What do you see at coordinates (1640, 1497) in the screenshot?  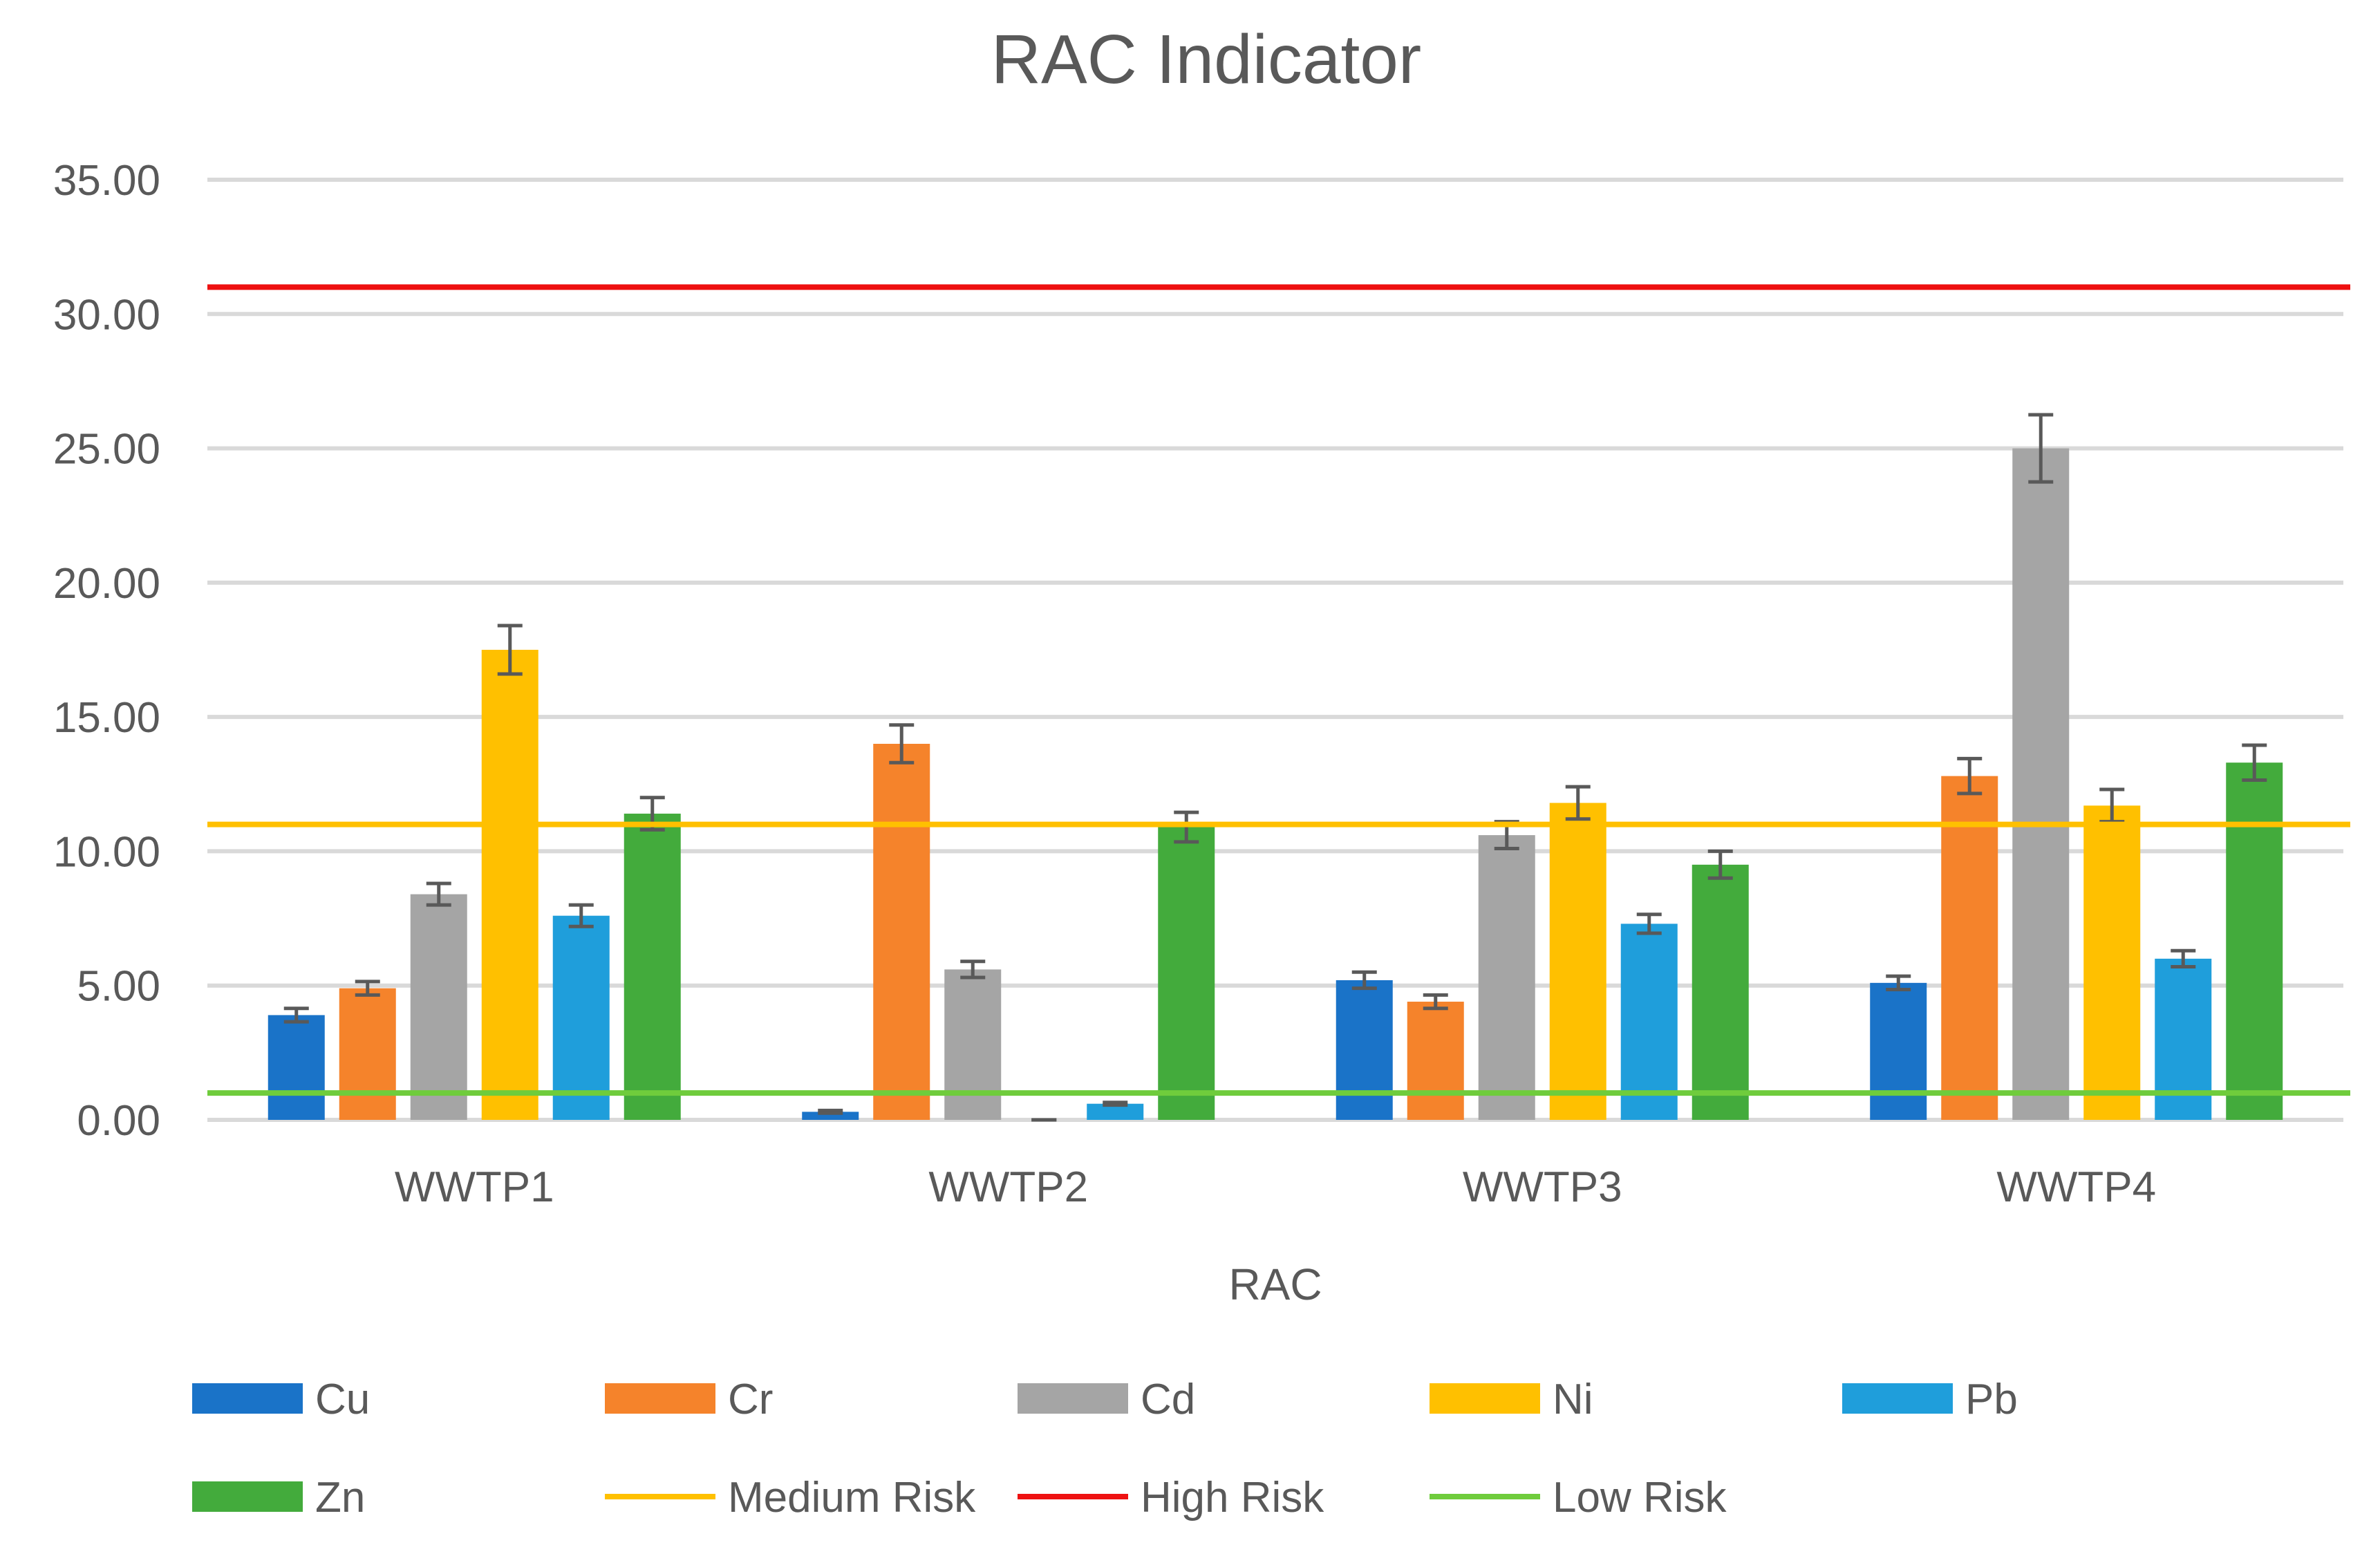 I see `legend-label: Low Risk` at bounding box center [1640, 1497].